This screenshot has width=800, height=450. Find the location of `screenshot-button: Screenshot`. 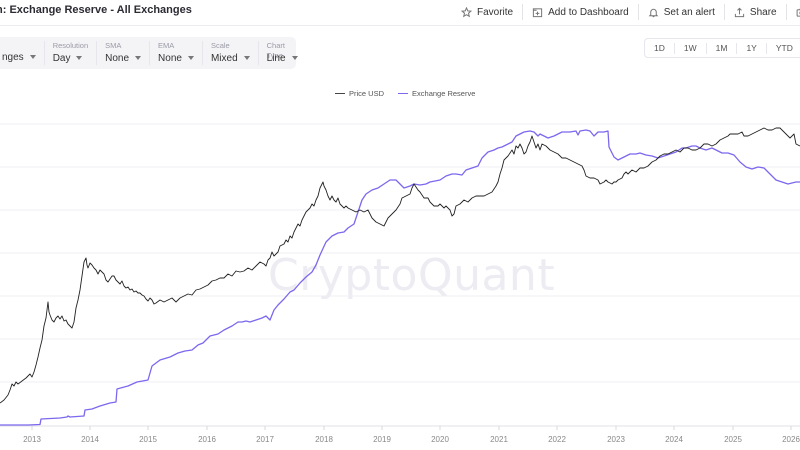

screenshot-button: Screenshot is located at coordinates (792, 12).